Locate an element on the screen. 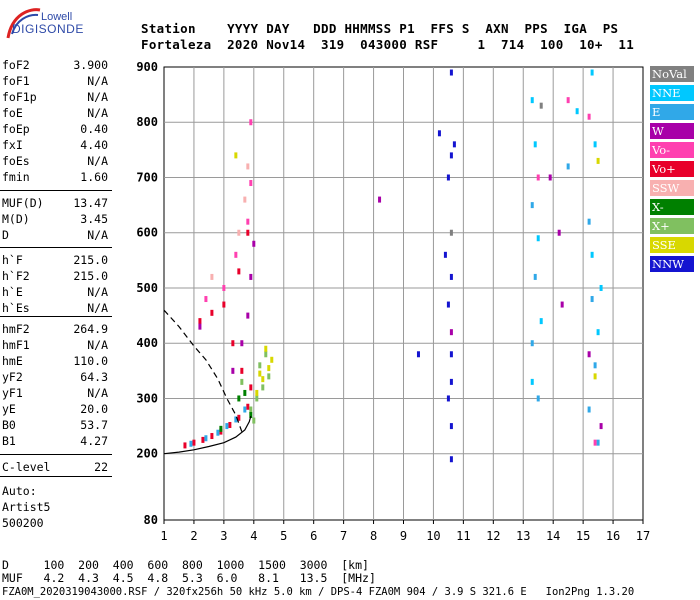  x-tick-label: 2 is located at coordinates (193, 536).